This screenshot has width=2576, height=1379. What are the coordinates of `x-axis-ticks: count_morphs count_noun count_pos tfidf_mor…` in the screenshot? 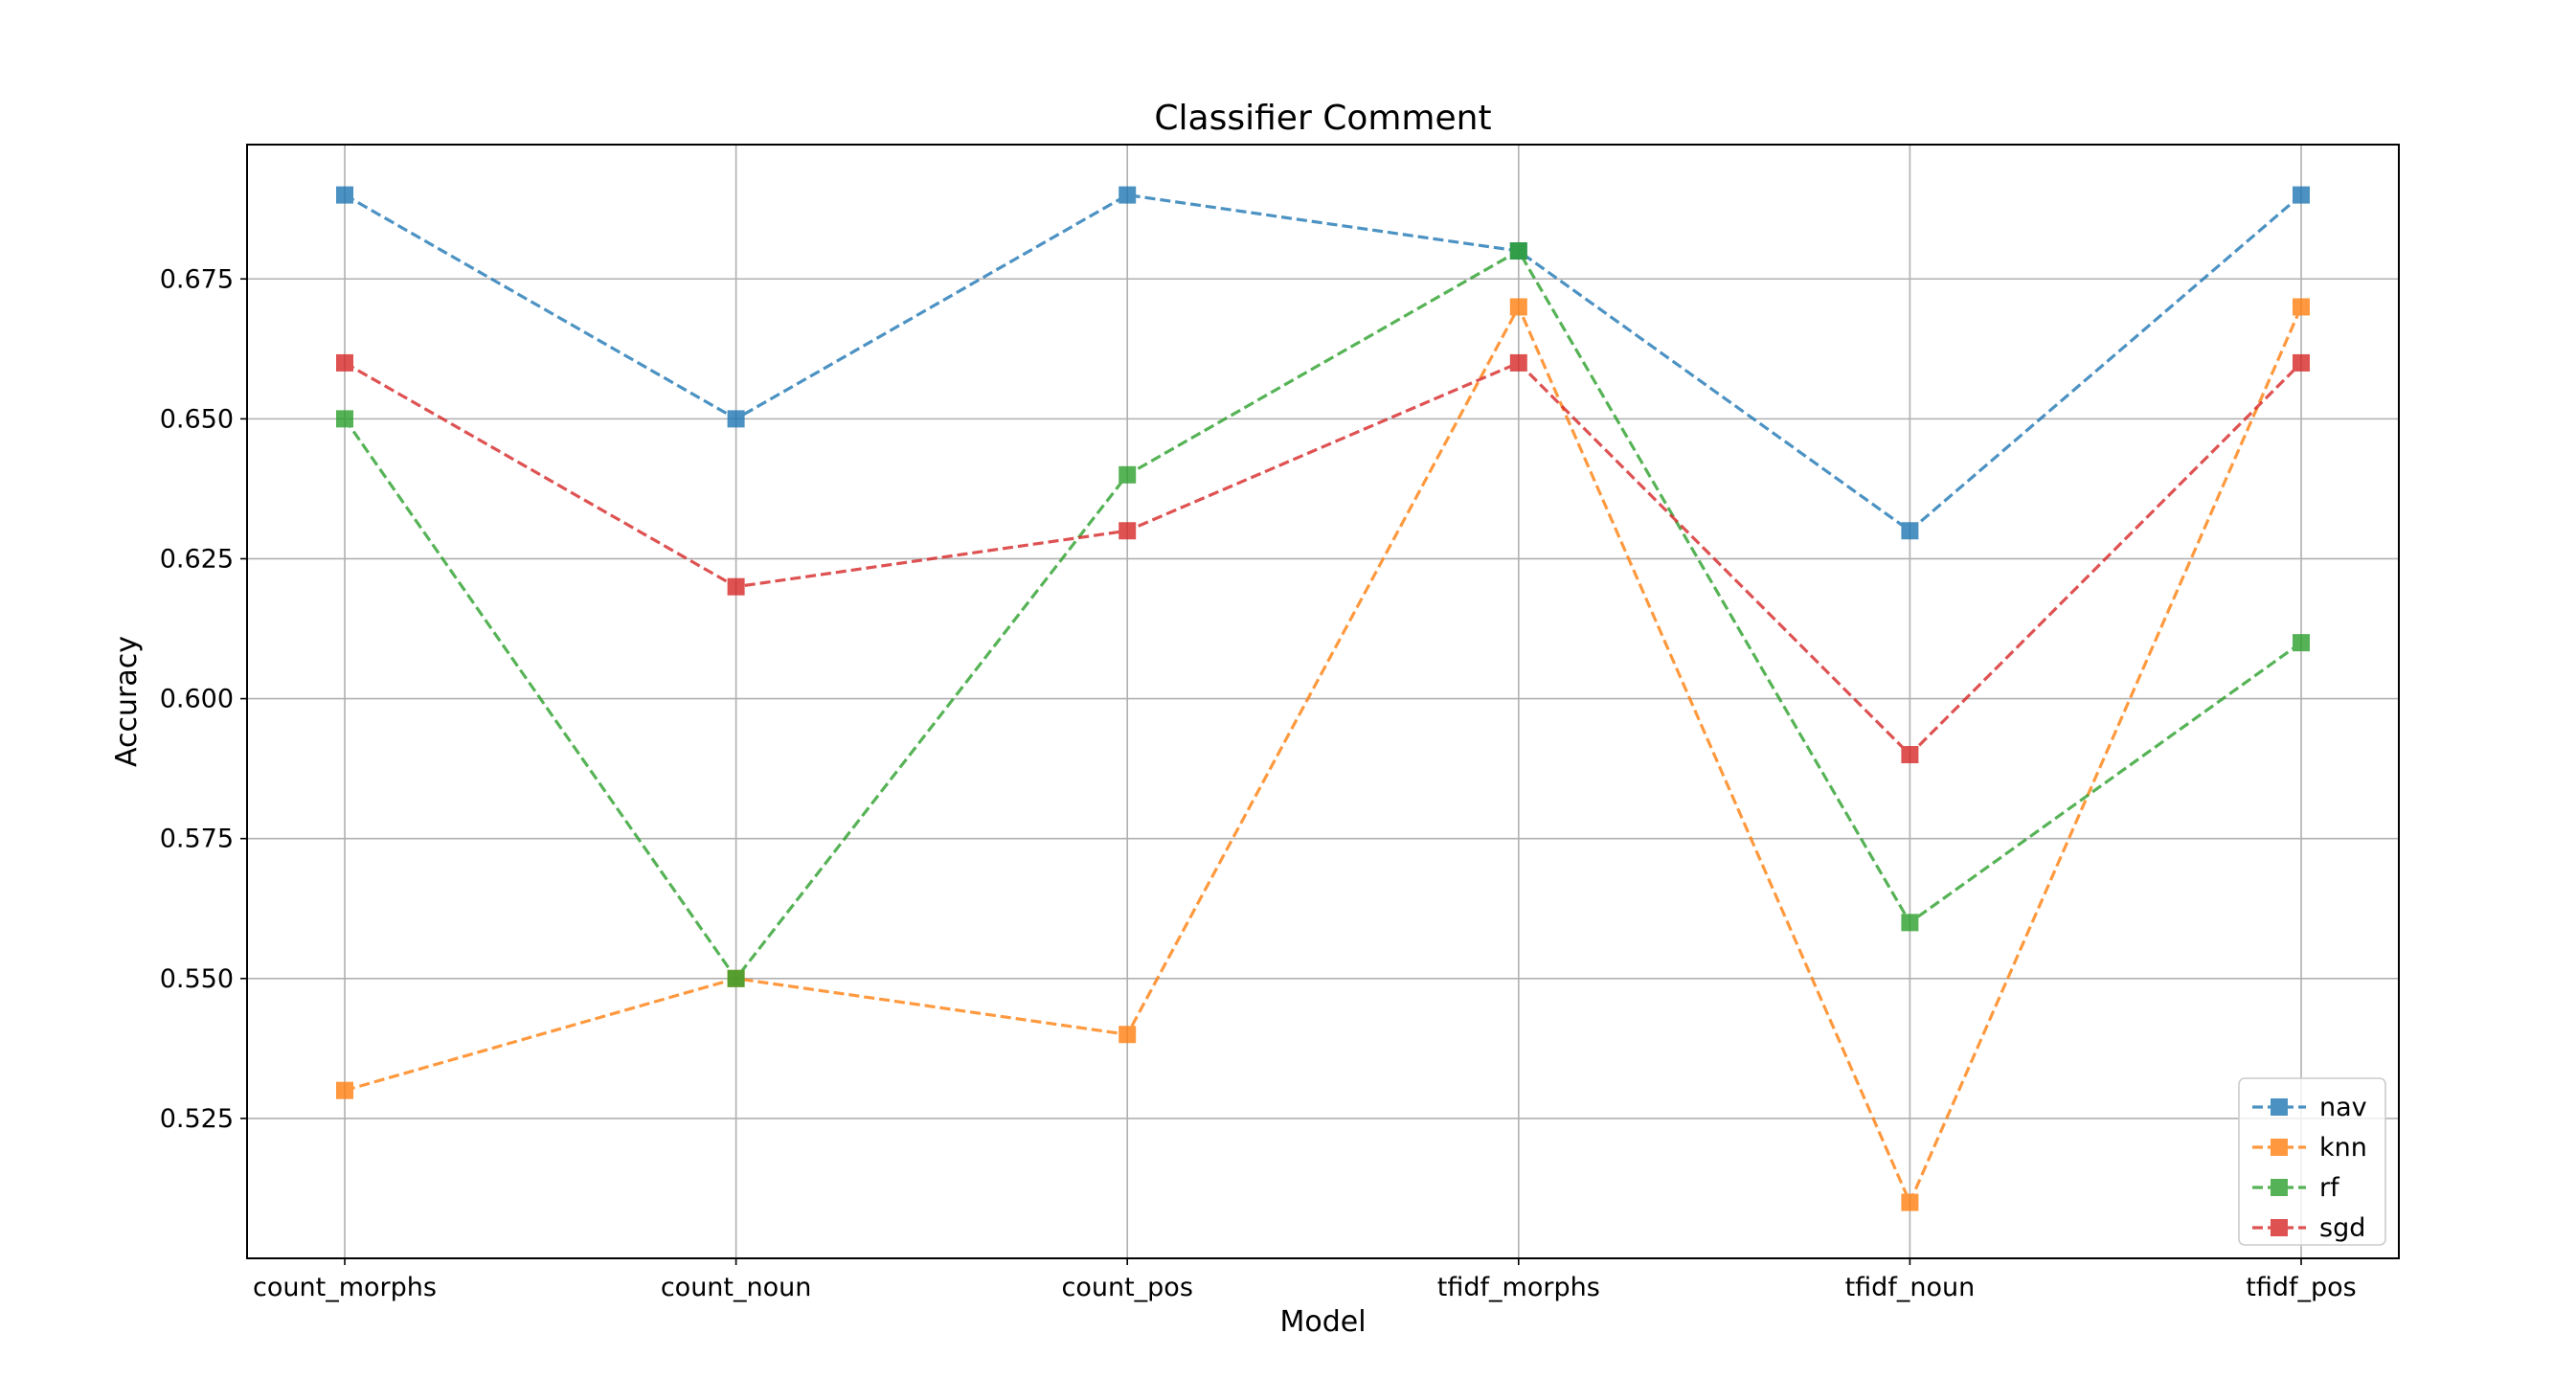 It's located at (1305, 1280).